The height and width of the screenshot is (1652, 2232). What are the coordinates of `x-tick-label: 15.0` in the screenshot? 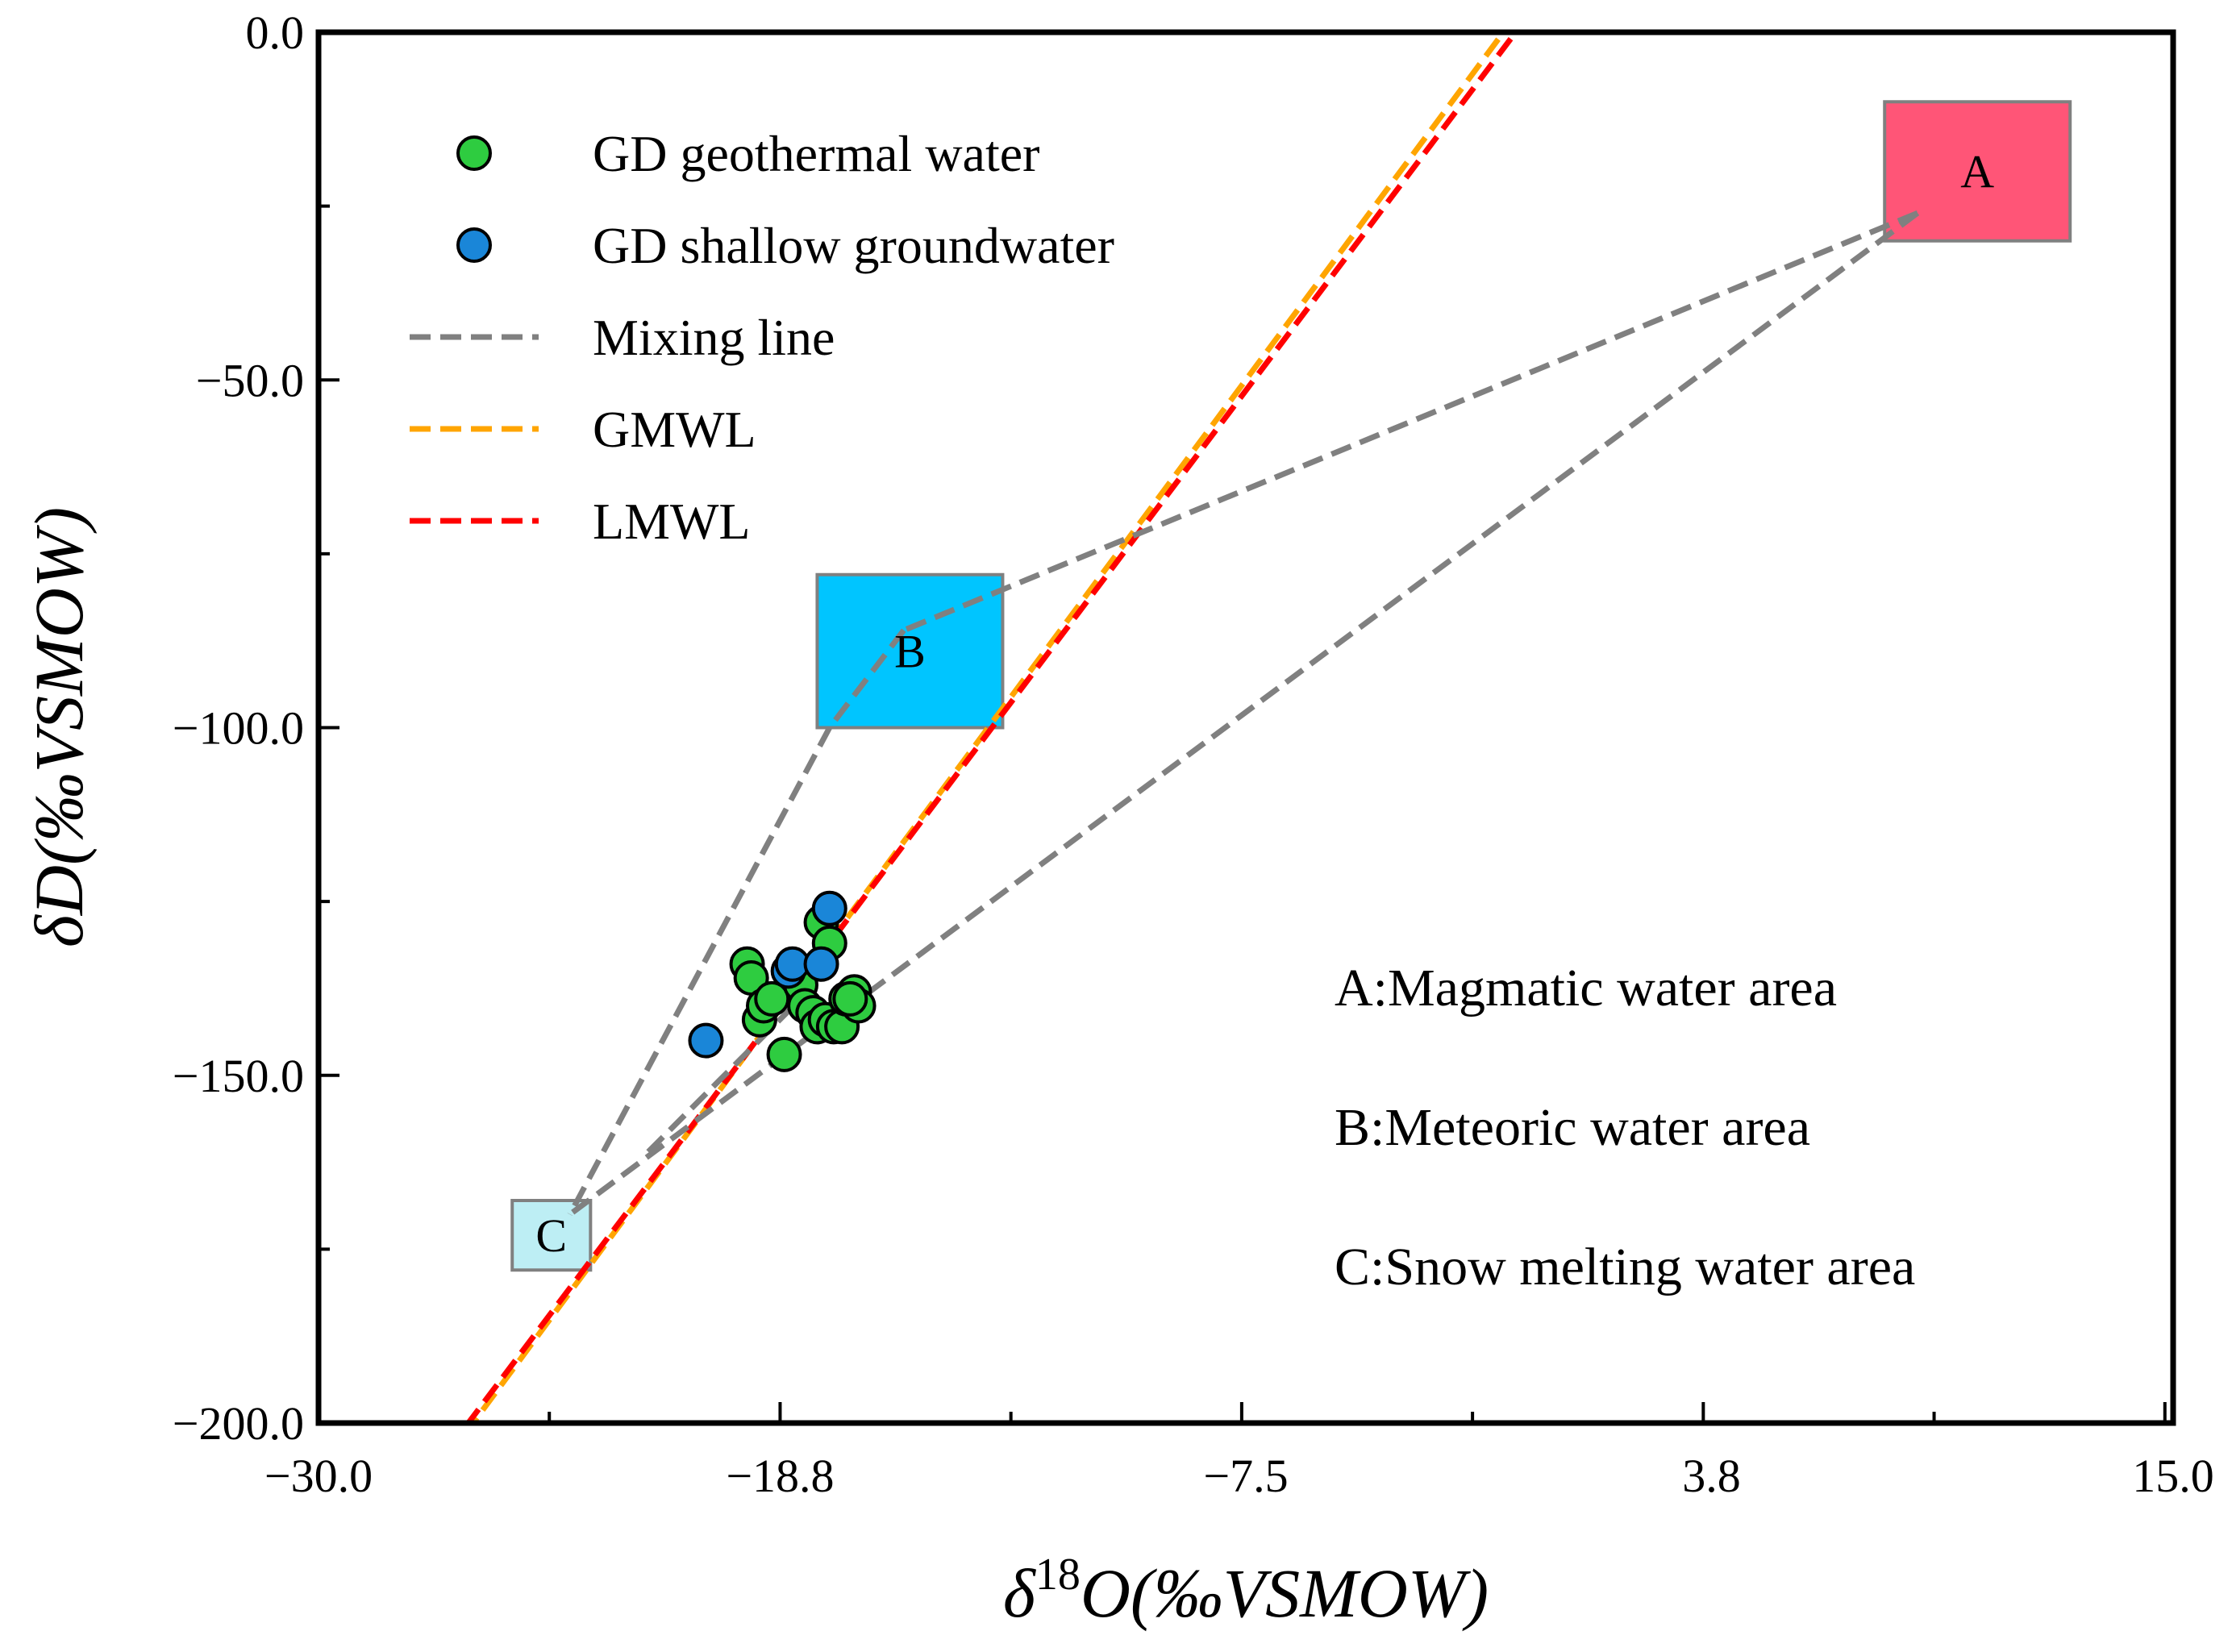 It's located at (2173, 1476).